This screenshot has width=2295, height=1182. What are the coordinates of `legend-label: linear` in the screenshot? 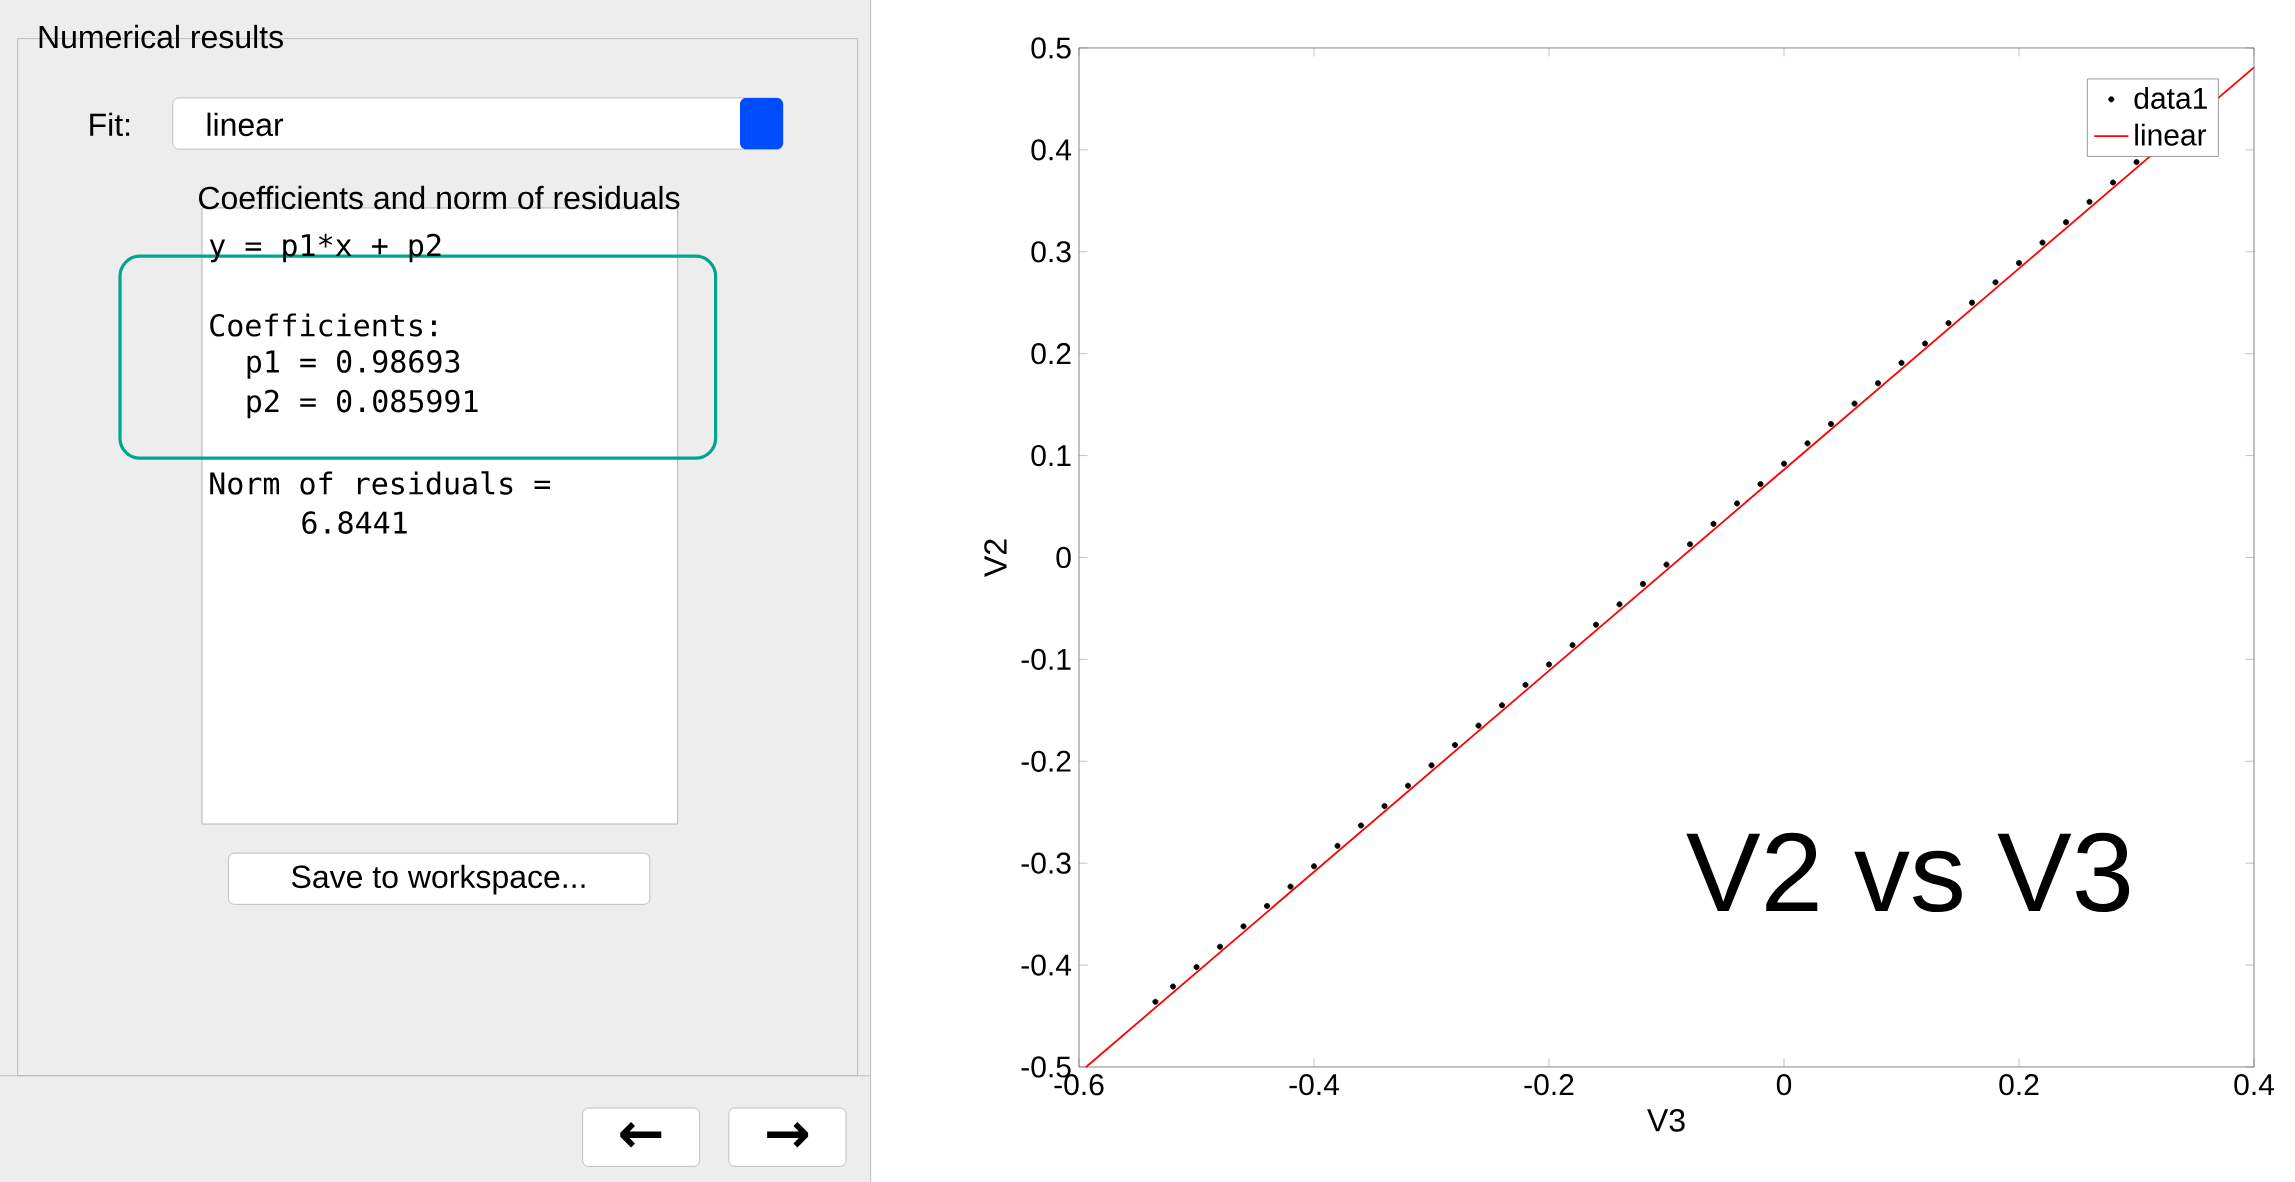 It's located at (2171, 134).